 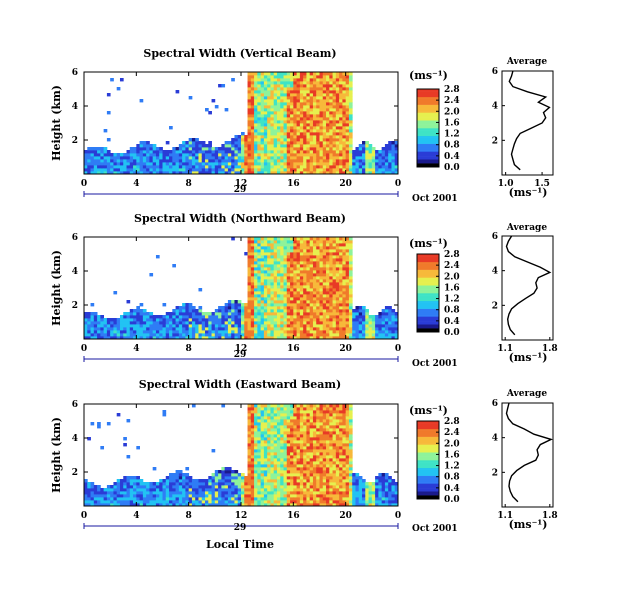 What do you see at coordinates (241, 349) in the screenshot?
I see `time-tick-label: 12` at bounding box center [241, 349].